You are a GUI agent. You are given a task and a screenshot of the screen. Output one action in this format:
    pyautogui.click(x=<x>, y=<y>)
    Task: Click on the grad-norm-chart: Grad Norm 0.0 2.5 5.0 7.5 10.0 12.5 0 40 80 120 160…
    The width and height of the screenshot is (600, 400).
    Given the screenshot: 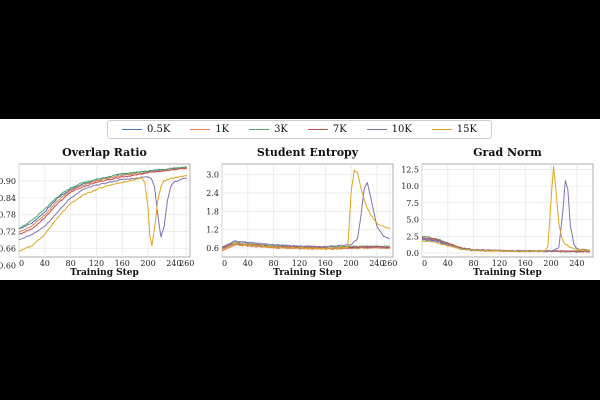 What is the action you would take?
    pyautogui.click(x=497, y=212)
    